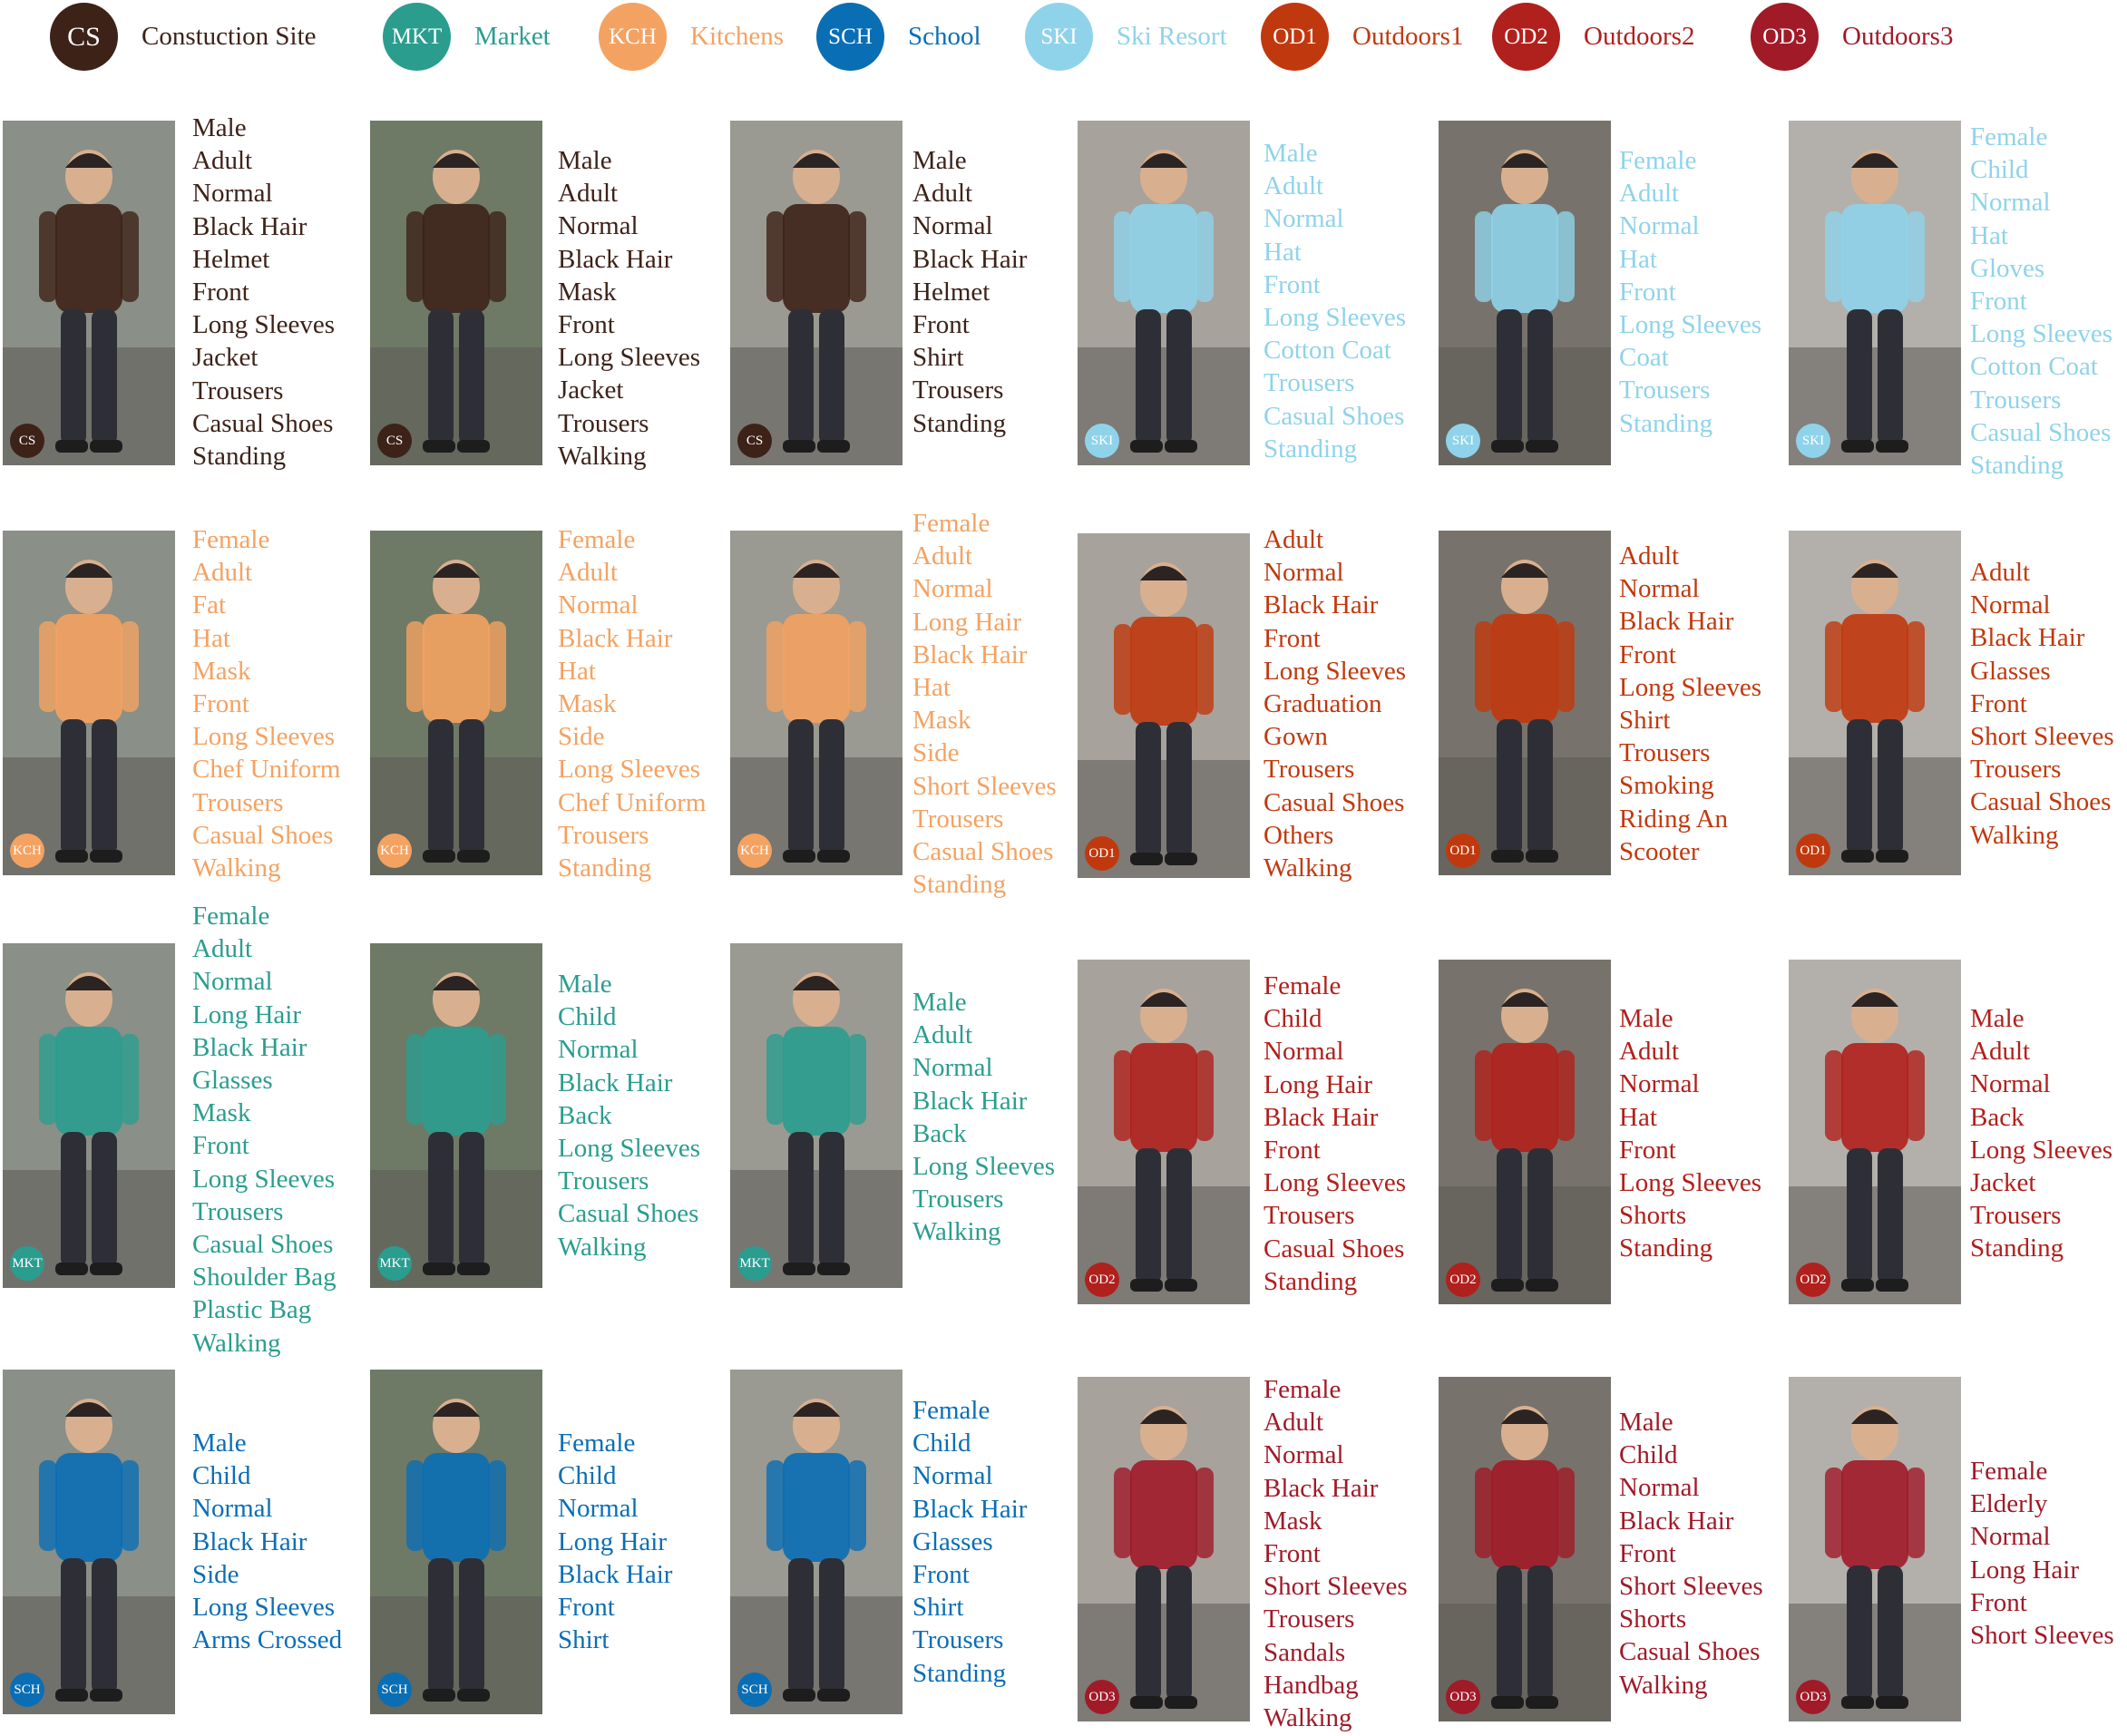 Image resolution: width=2127 pixels, height=1736 pixels. What do you see at coordinates (1813, 851) in the screenshot?
I see `scene-badge: OD1` at bounding box center [1813, 851].